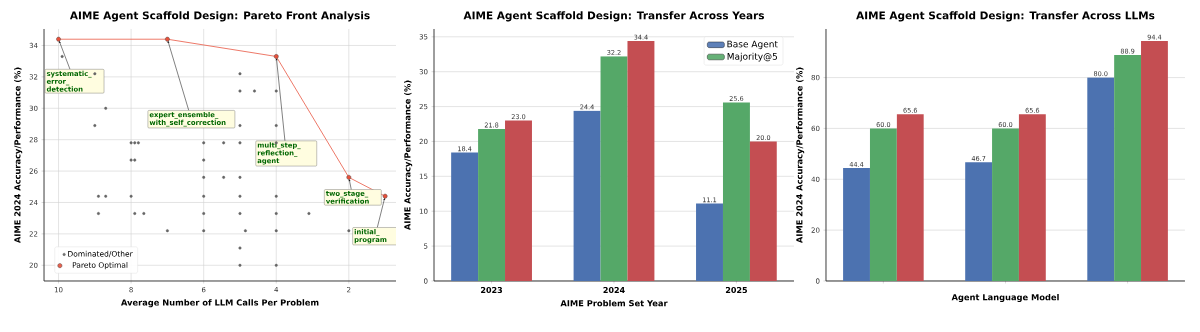  I want to click on chart-title: AIME Agent Scaffold Design: Transfer Across Years, so click(614, 16).